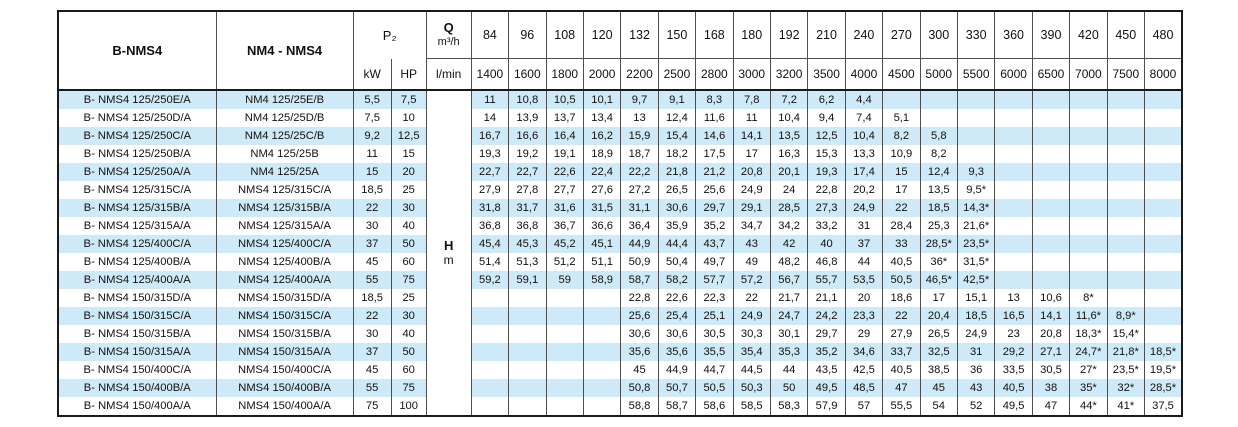 Image resolution: width=1238 pixels, height=427 pixels. Describe the element at coordinates (408, 262) in the screenshot. I see `power-hp-cell: 60` at that location.